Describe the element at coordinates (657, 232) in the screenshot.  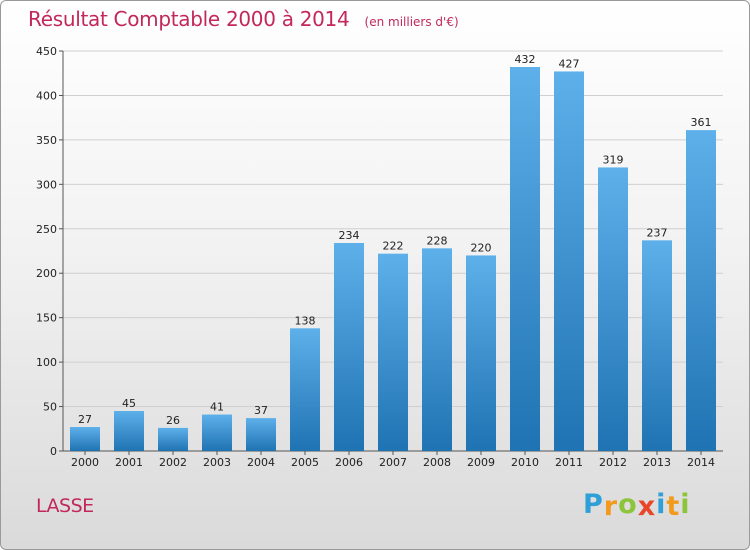
I see `data-label-2013: 237` at that location.